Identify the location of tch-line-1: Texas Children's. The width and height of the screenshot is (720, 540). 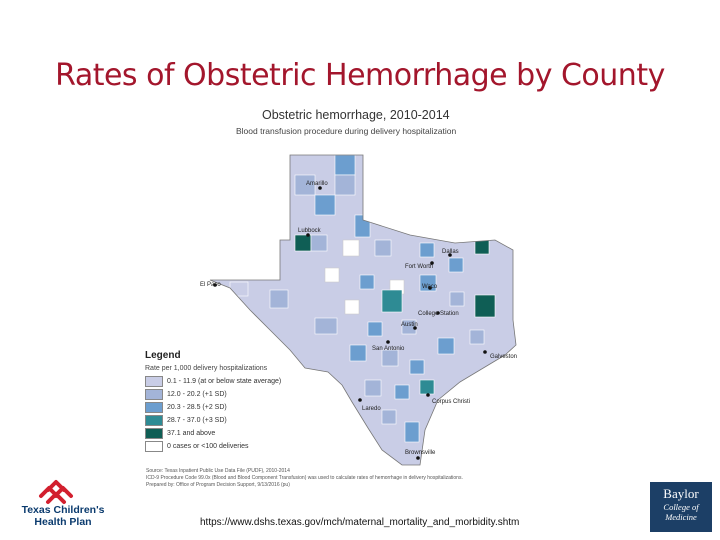
(63, 510).